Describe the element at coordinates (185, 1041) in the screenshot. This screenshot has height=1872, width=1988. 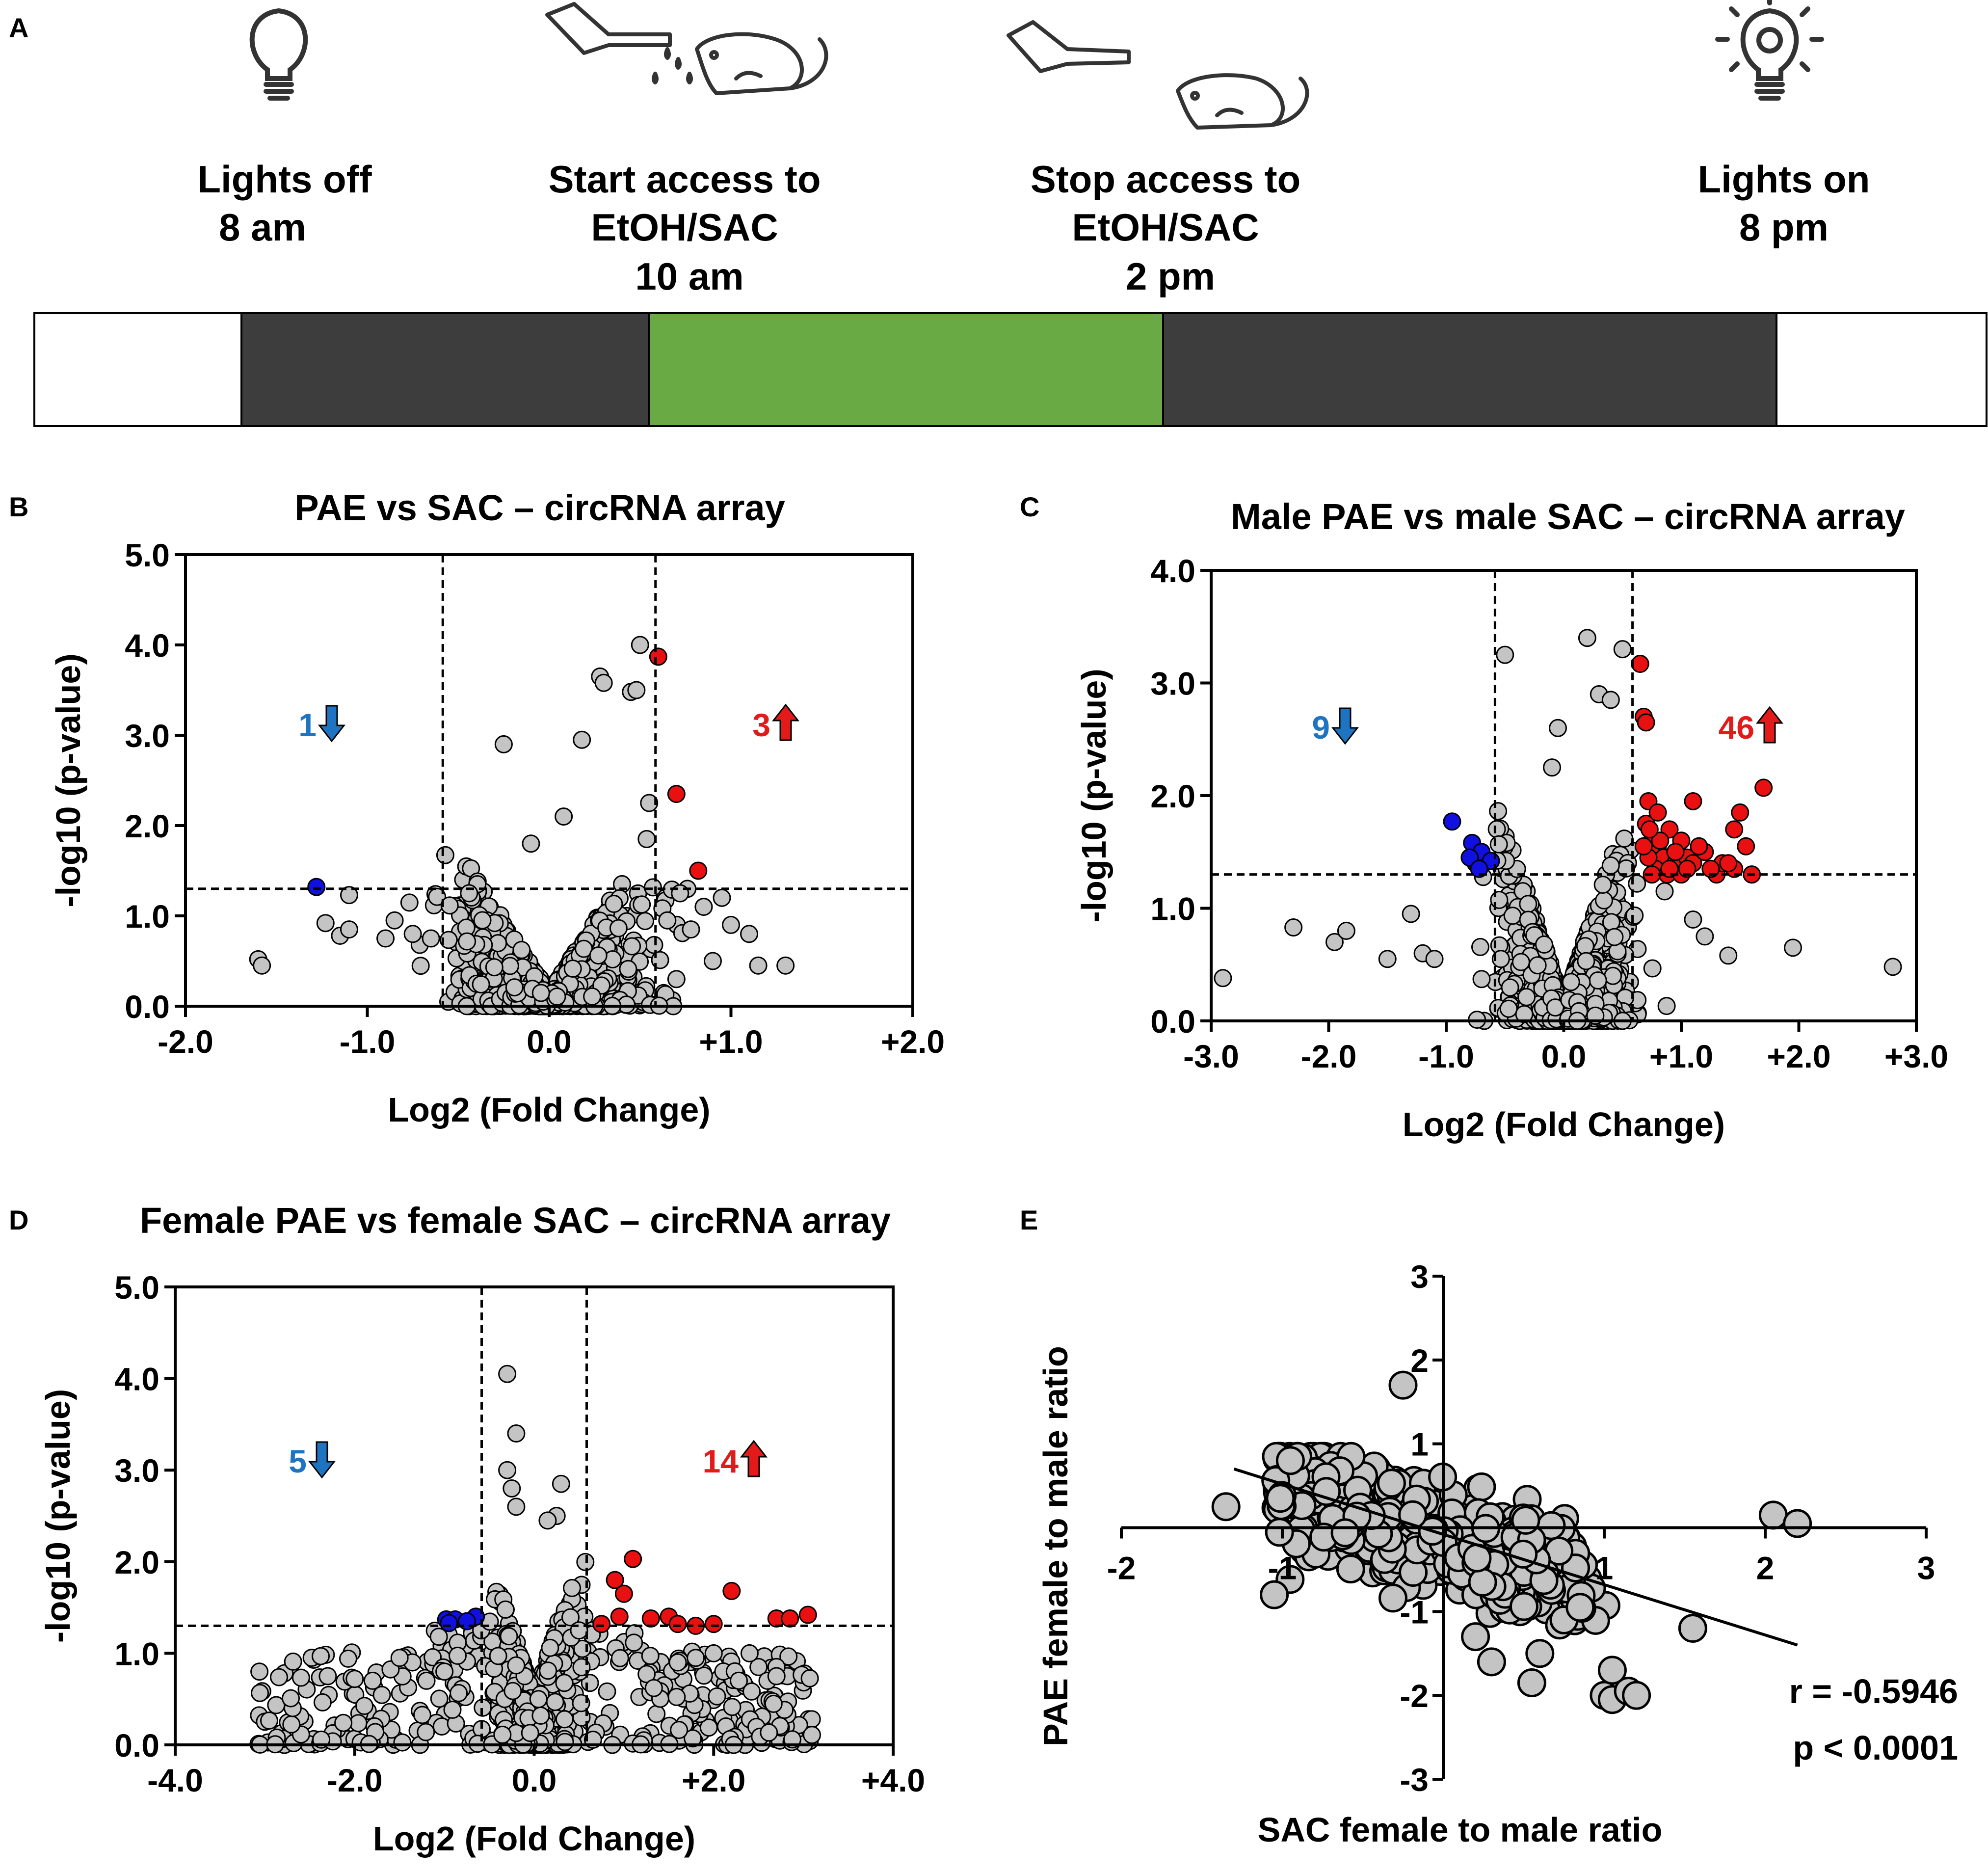
I see `x-tick-label: -2.0` at that location.